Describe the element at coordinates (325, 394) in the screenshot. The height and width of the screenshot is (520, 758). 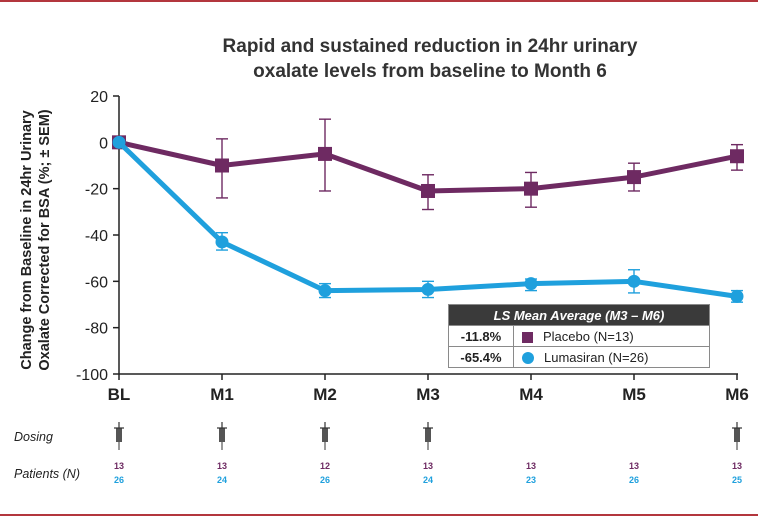
I see `x-tick-label: M2` at that location.